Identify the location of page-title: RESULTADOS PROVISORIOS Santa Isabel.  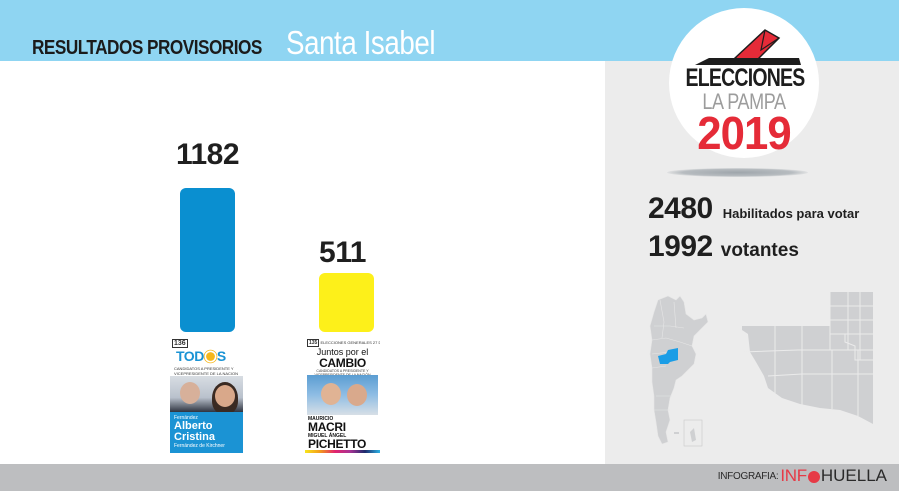
(247, 42).